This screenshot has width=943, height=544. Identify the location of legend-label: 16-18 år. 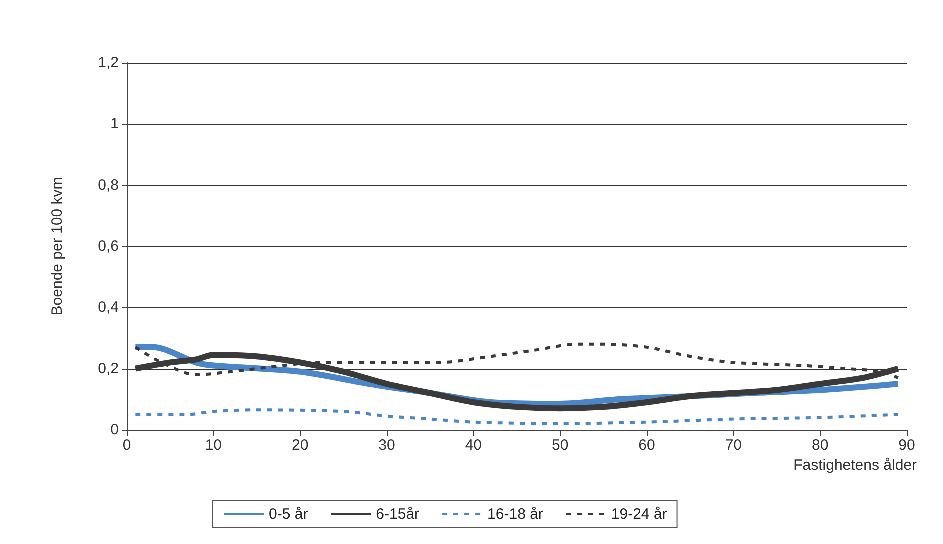
(516, 514).